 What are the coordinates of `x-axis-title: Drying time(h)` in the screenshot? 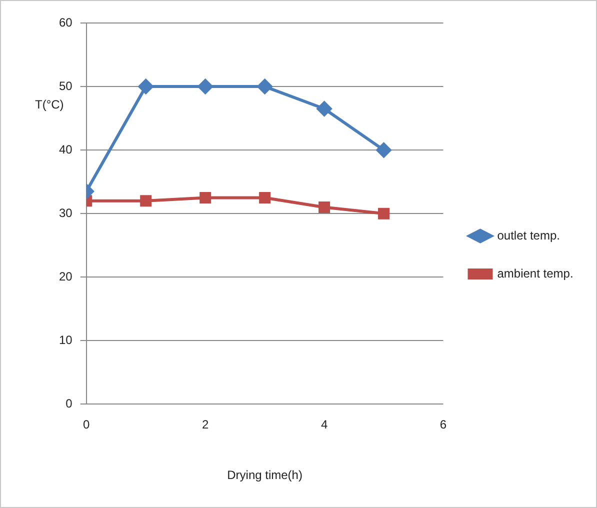 It's located at (264, 475).